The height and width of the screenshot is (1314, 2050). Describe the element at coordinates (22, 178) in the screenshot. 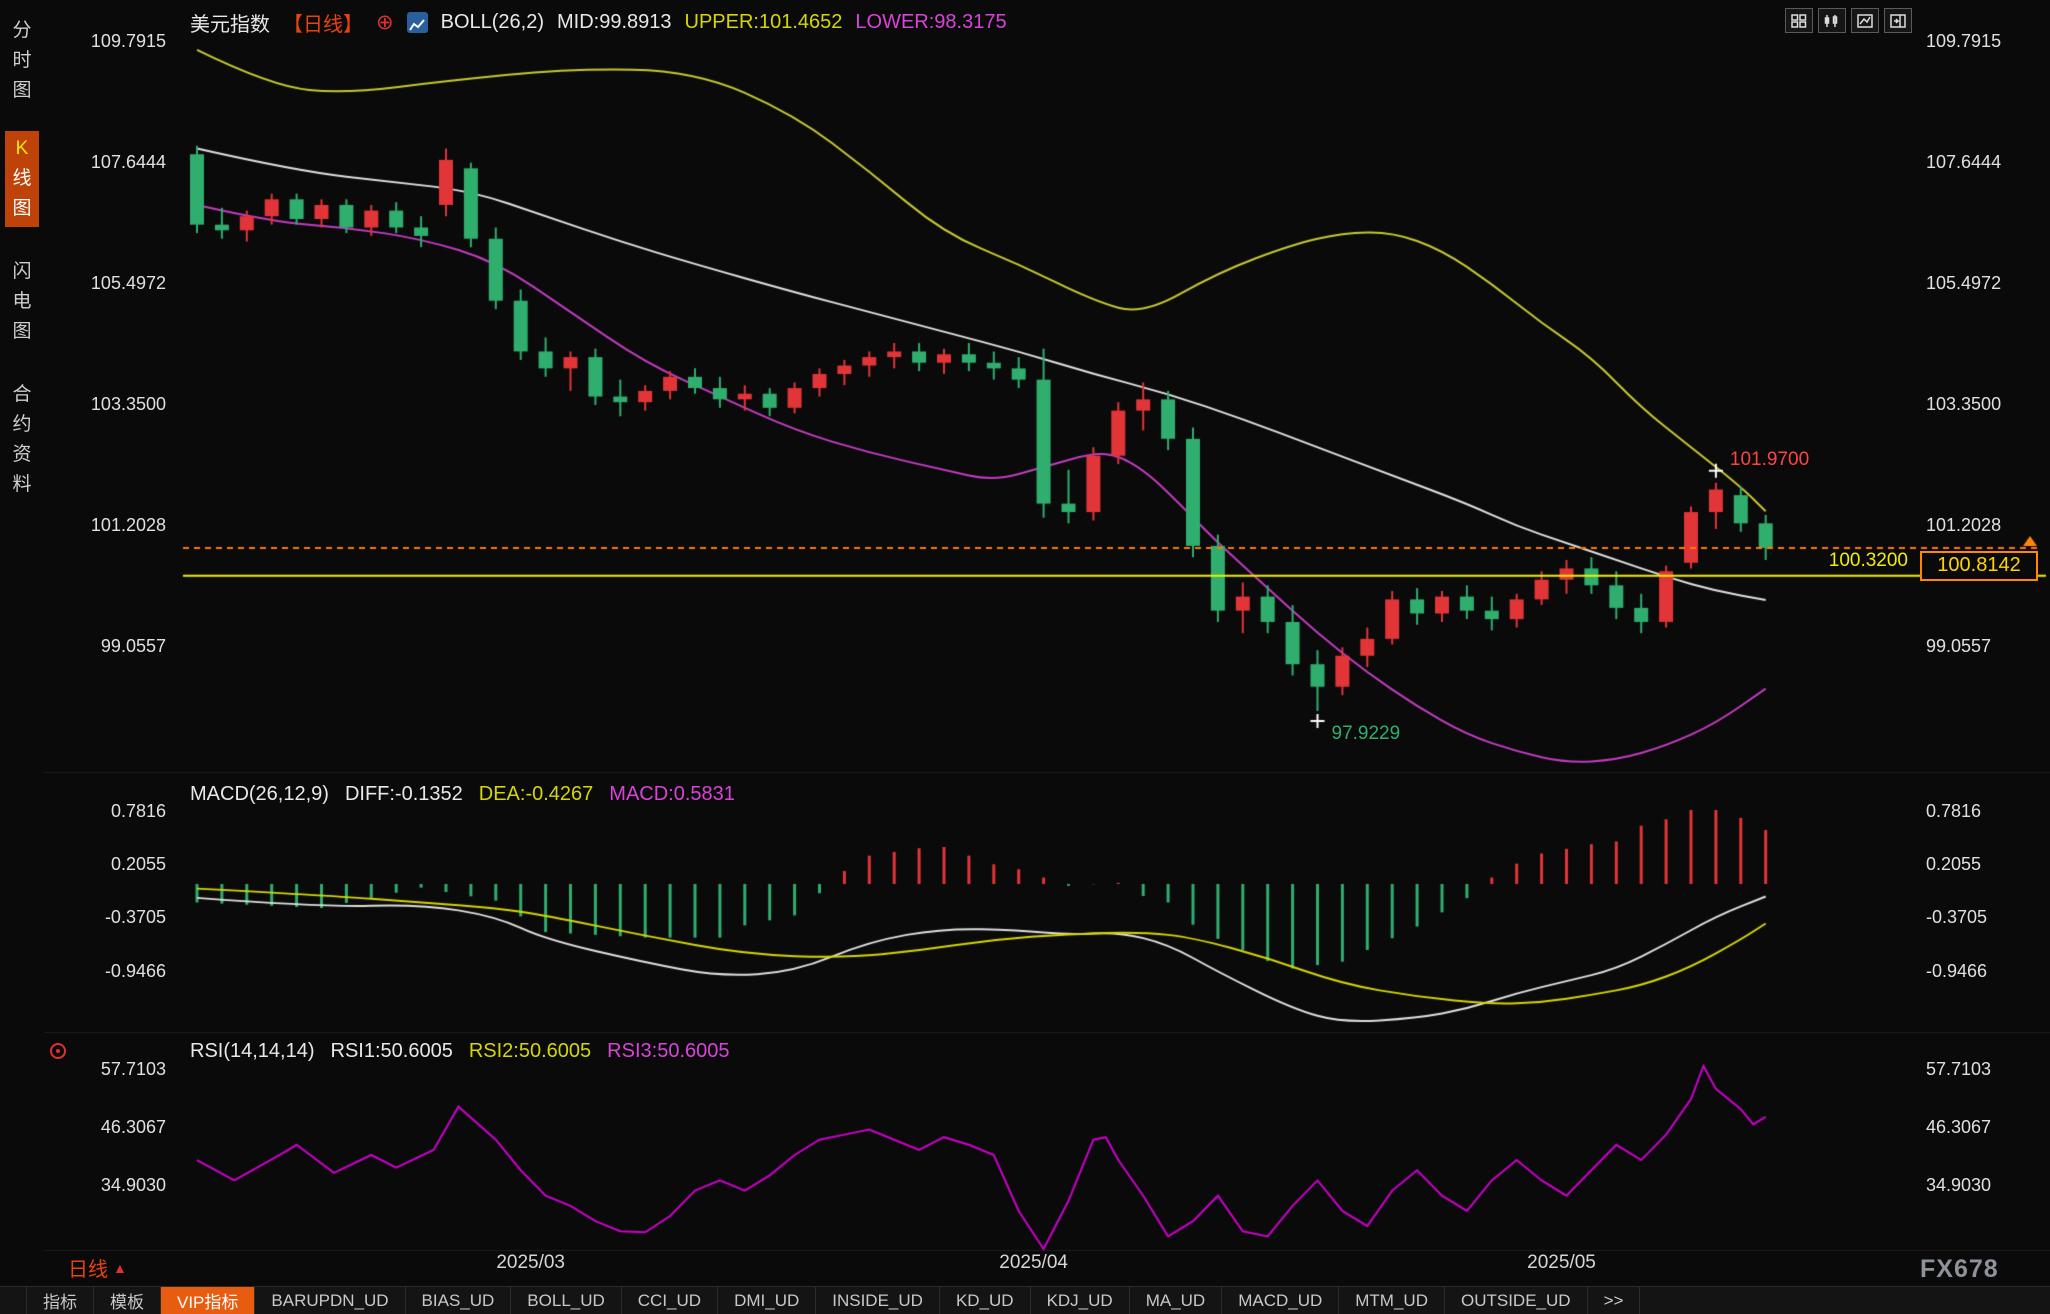

I see `sidebar-tab-char: 线` at that location.